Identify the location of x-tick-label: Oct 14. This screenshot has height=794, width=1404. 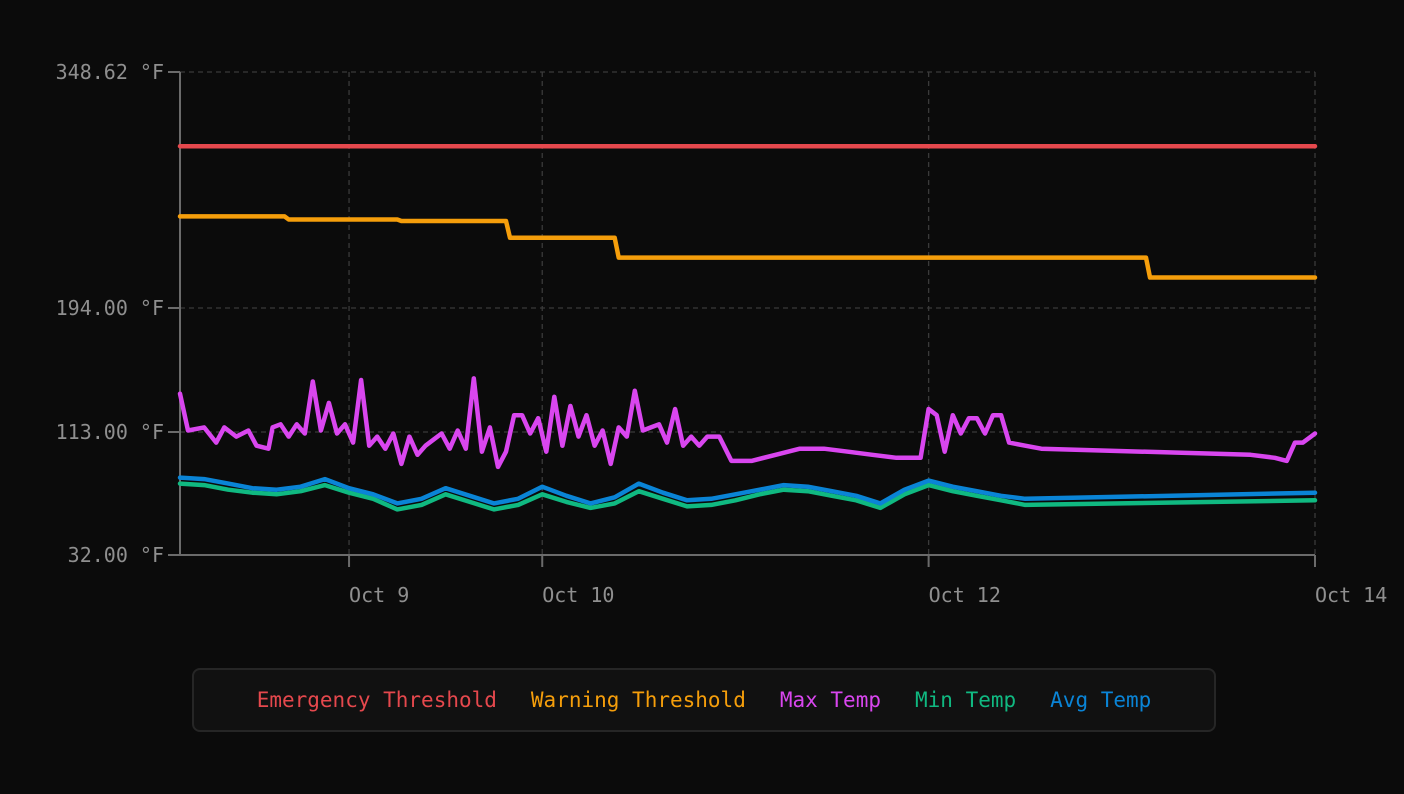
(1351, 595).